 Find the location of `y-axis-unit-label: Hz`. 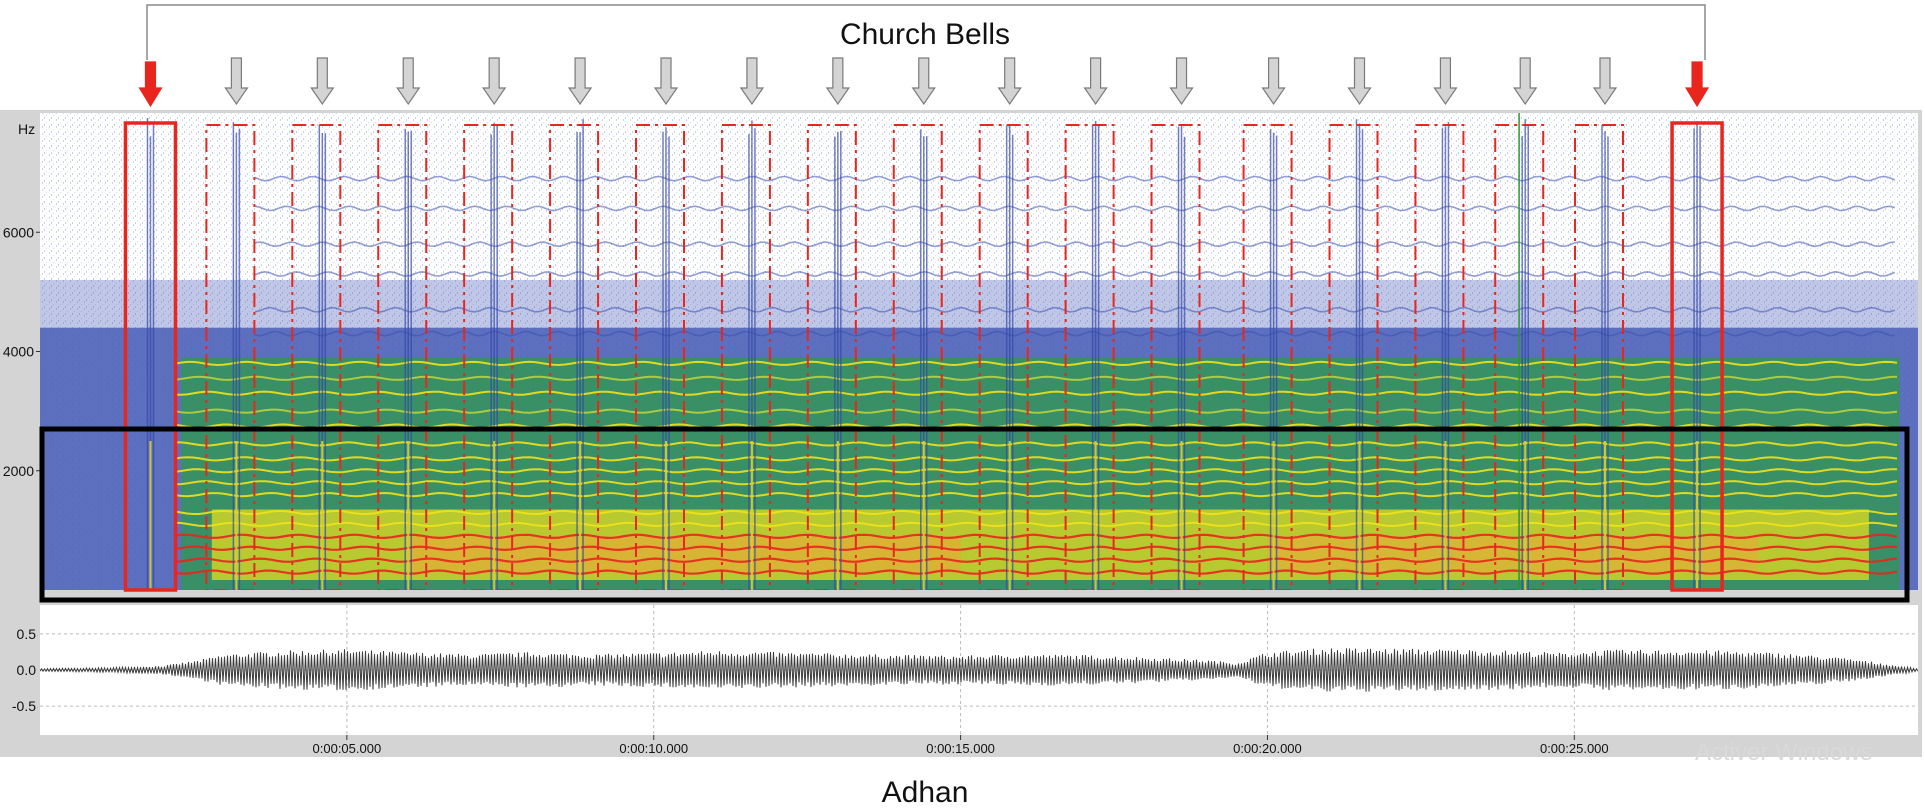

y-axis-unit-label: Hz is located at coordinates (26, 129).